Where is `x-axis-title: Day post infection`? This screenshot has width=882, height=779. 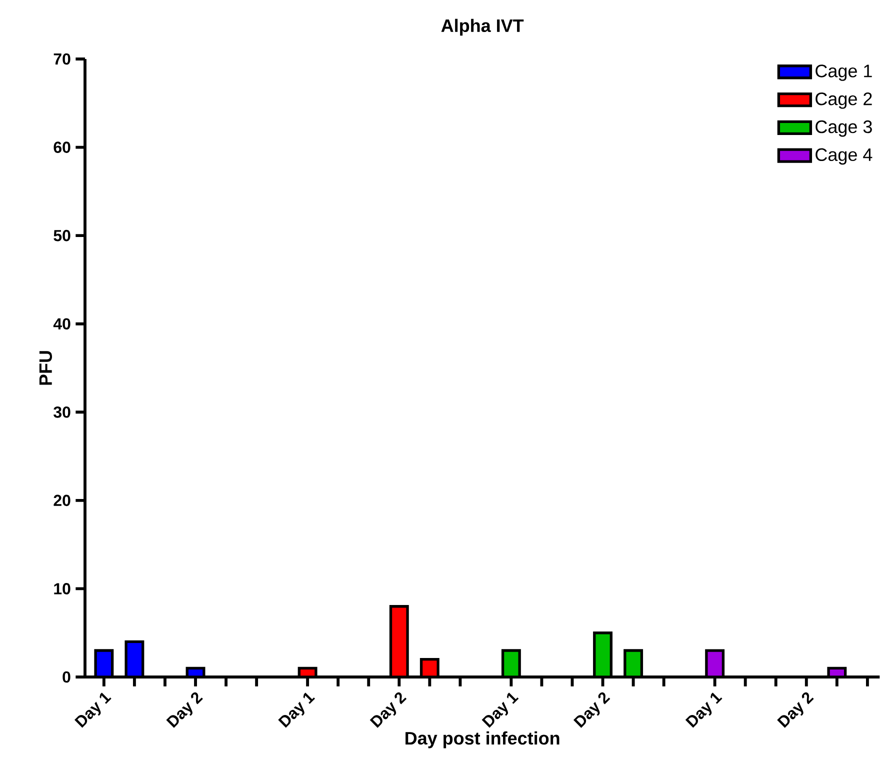
x-axis-title: Day post infection is located at coordinates (483, 739).